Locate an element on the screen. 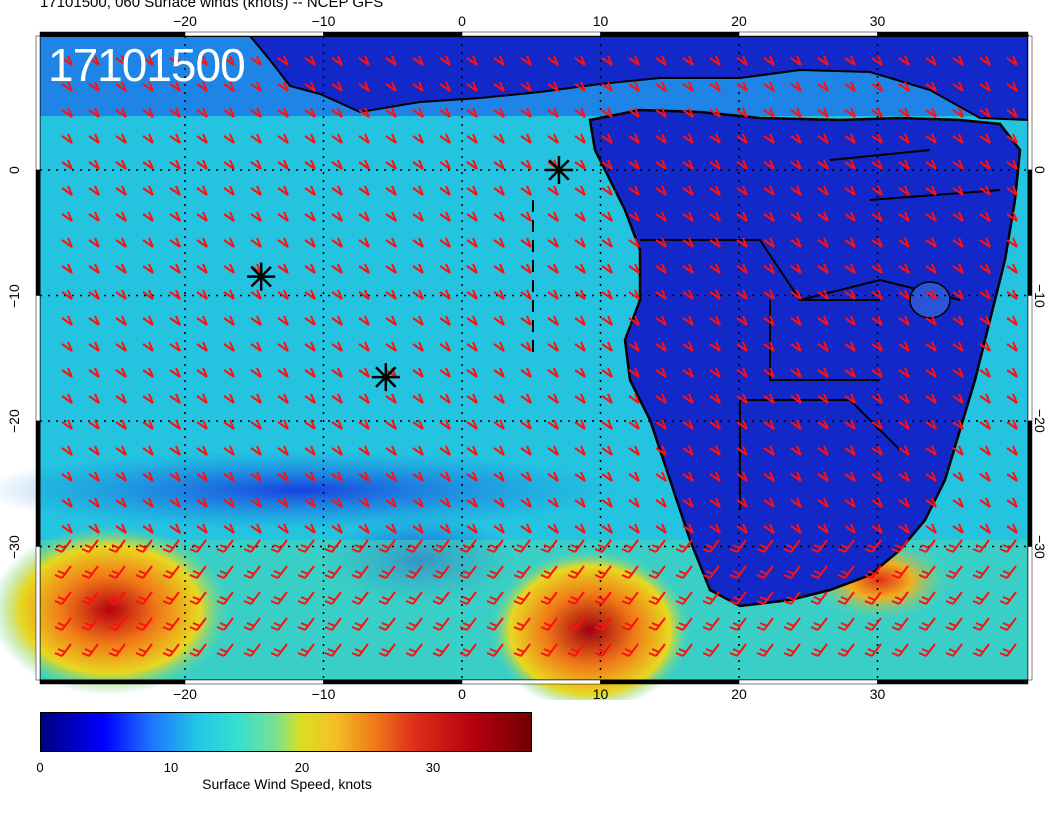 The width and height of the screenshot is (1056, 816). lon-tick-top: 30 is located at coordinates (877, 21).